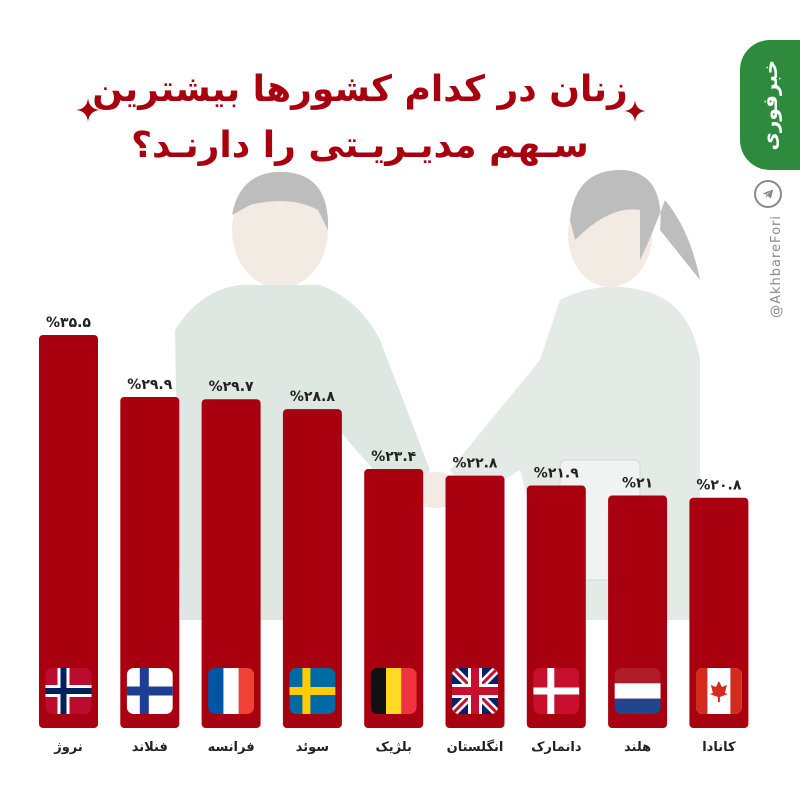 This screenshot has height=800, width=800. Describe the element at coordinates (393, 747) in the screenshot. I see `category-label: بلژیک` at that location.